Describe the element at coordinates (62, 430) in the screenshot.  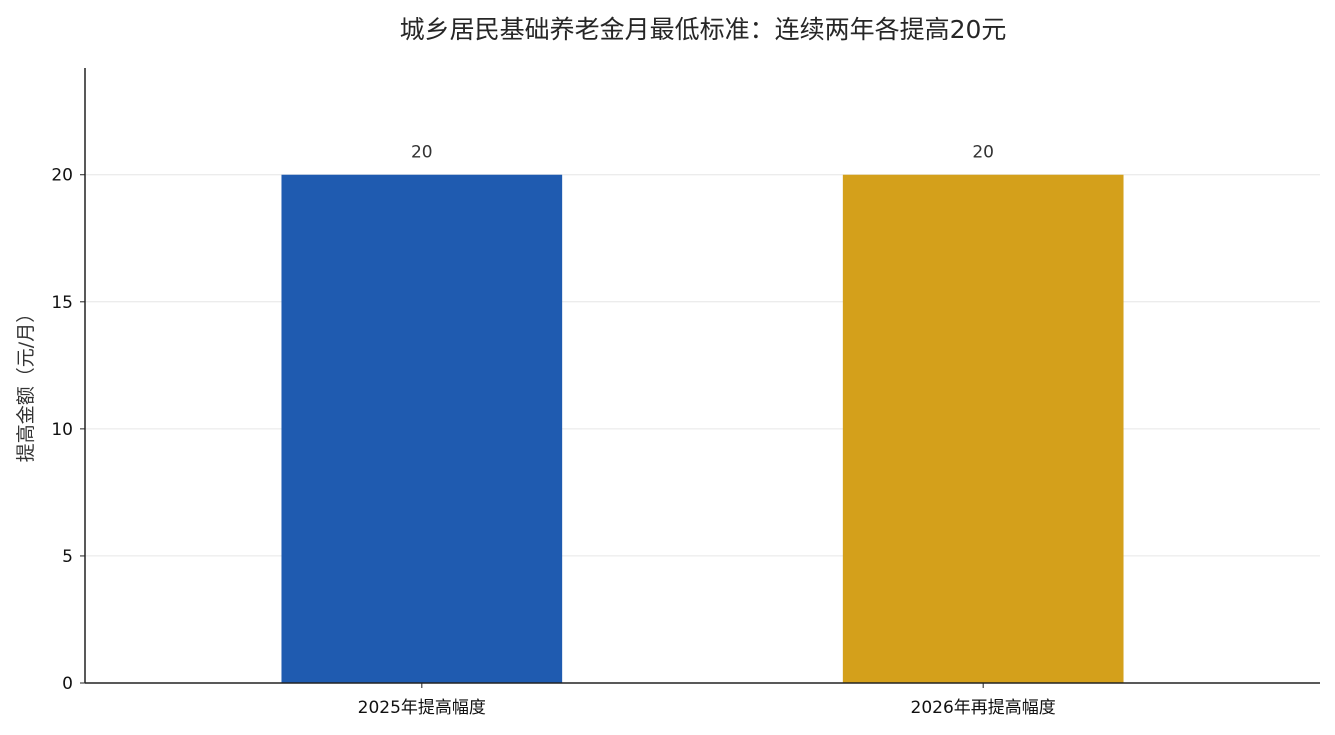
I see `y-tick-label: 10` at that location.